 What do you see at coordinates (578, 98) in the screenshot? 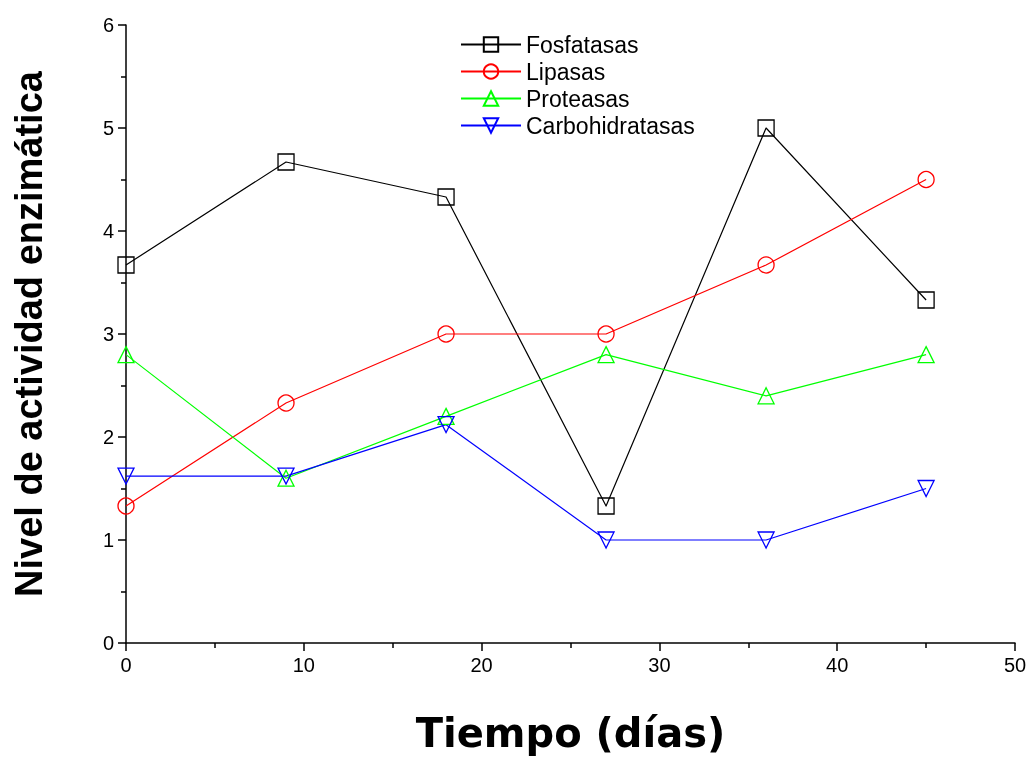
I see `legend-label: Proteasas` at bounding box center [578, 98].